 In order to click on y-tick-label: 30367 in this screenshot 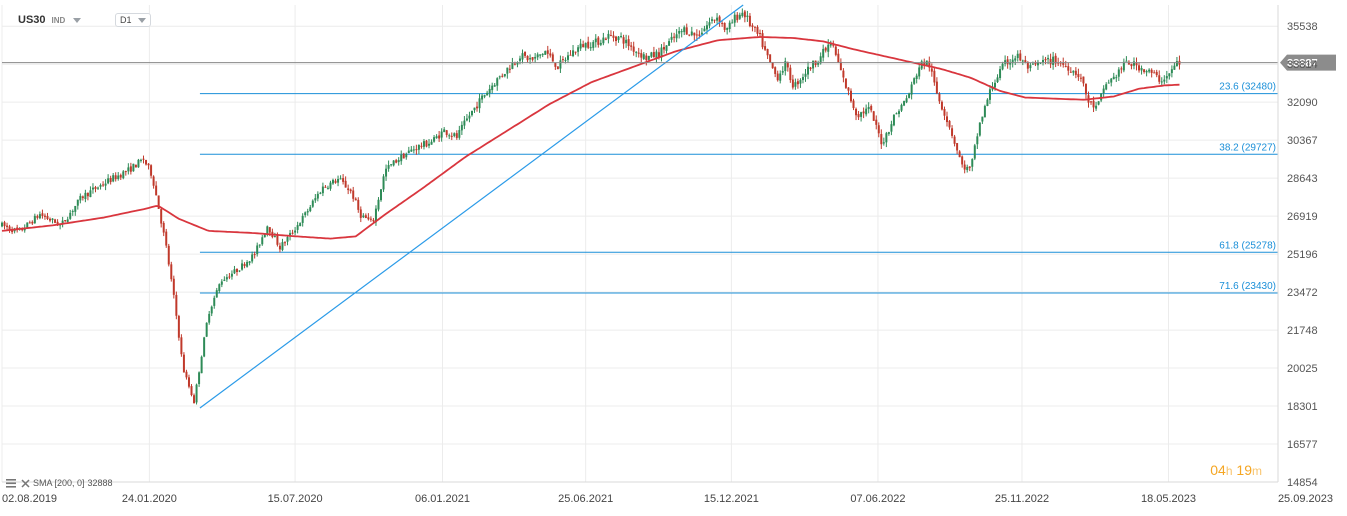, I will do `click(1302, 141)`.